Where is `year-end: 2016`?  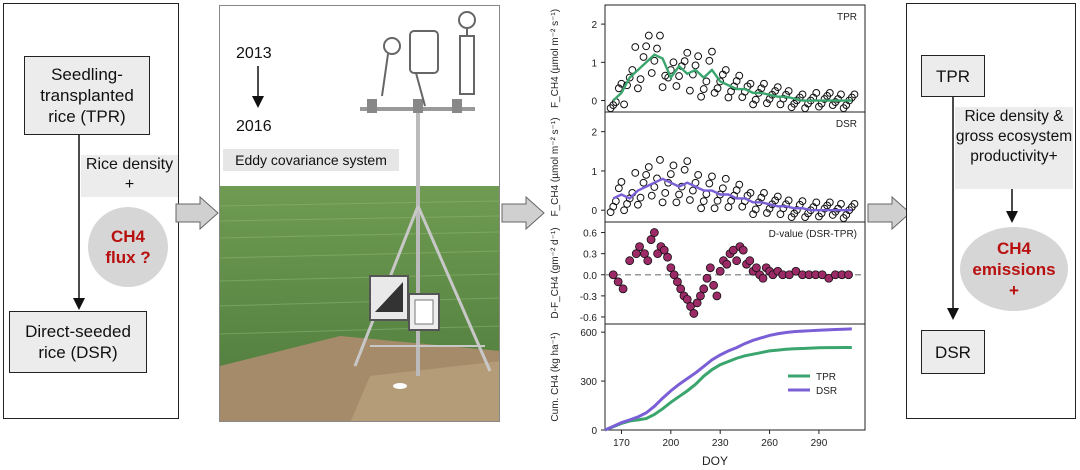
year-end: 2016 is located at coordinates (254, 126).